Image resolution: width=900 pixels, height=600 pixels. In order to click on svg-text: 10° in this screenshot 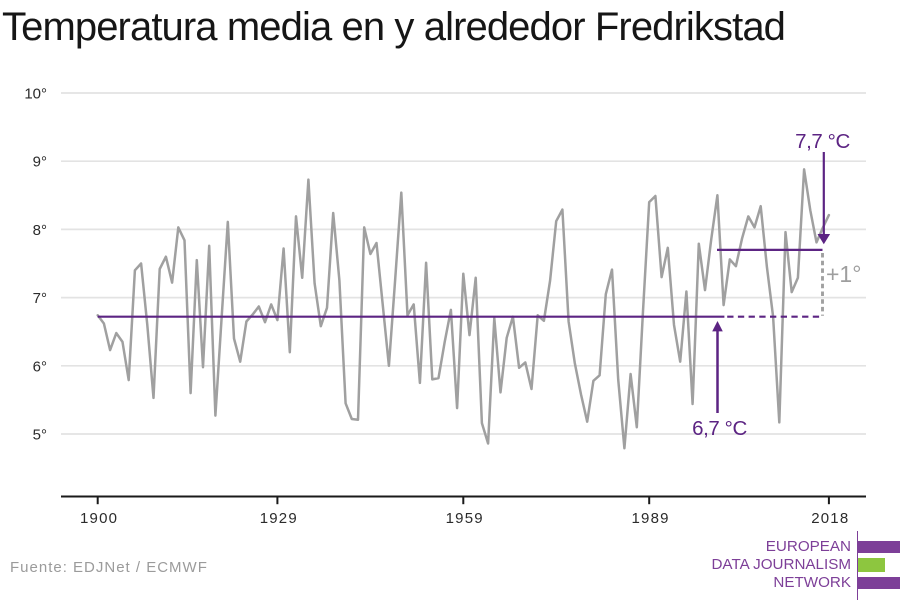, I will do `click(35, 94)`.